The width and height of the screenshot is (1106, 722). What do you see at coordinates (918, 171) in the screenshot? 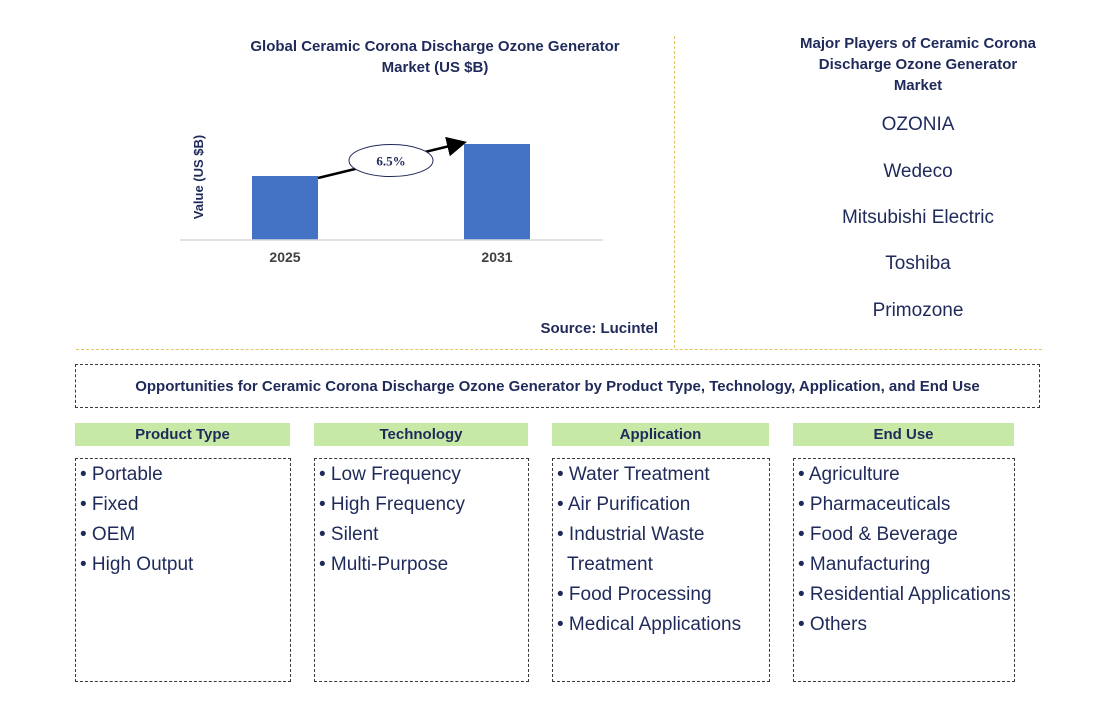
I see `player-item: Wedeco` at bounding box center [918, 171].